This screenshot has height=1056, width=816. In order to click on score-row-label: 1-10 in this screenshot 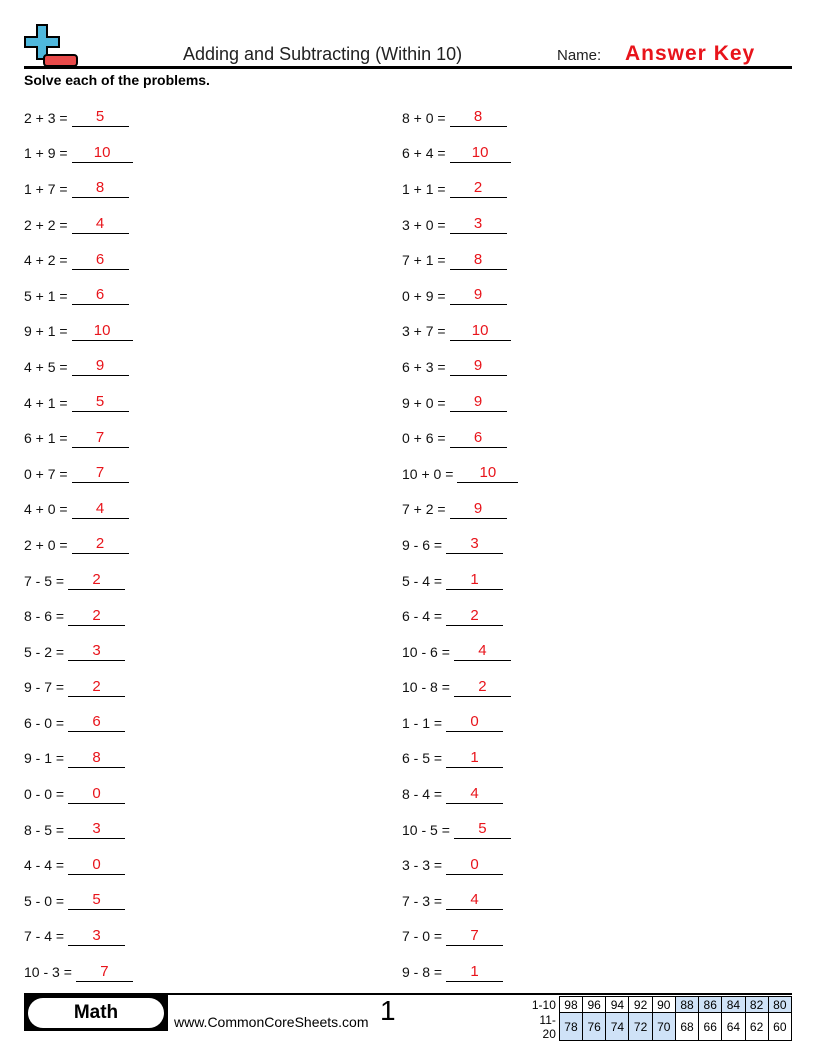, I will do `click(543, 1004)`.